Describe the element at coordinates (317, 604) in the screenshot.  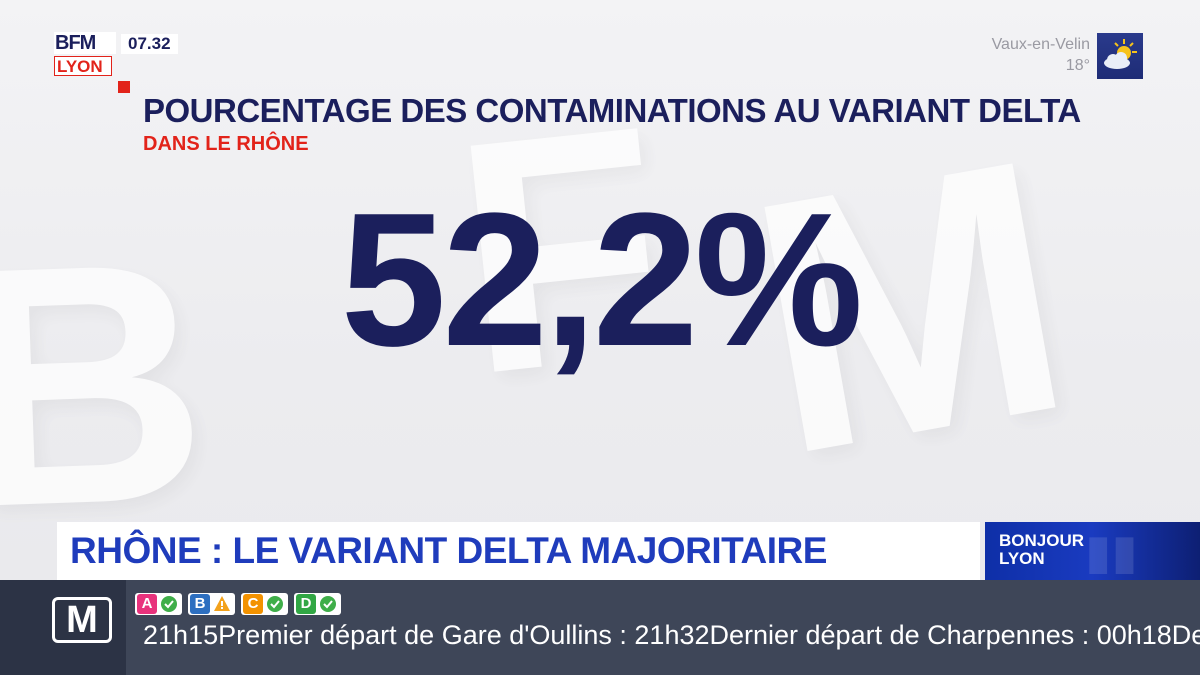
I see `metro-line-tag: D` at that location.